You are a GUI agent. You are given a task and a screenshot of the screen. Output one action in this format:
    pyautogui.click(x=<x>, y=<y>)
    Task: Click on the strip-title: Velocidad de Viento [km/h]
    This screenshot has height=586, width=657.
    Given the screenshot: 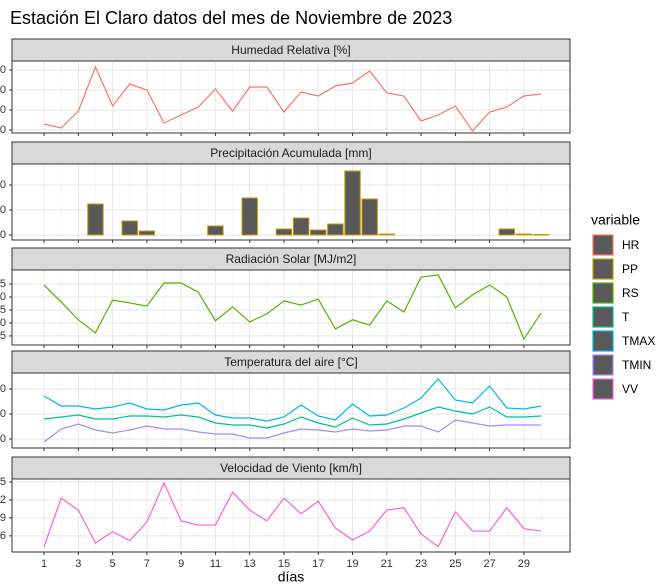 What is the action you would take?
    pyautogui.click(x=291, y=468)
    